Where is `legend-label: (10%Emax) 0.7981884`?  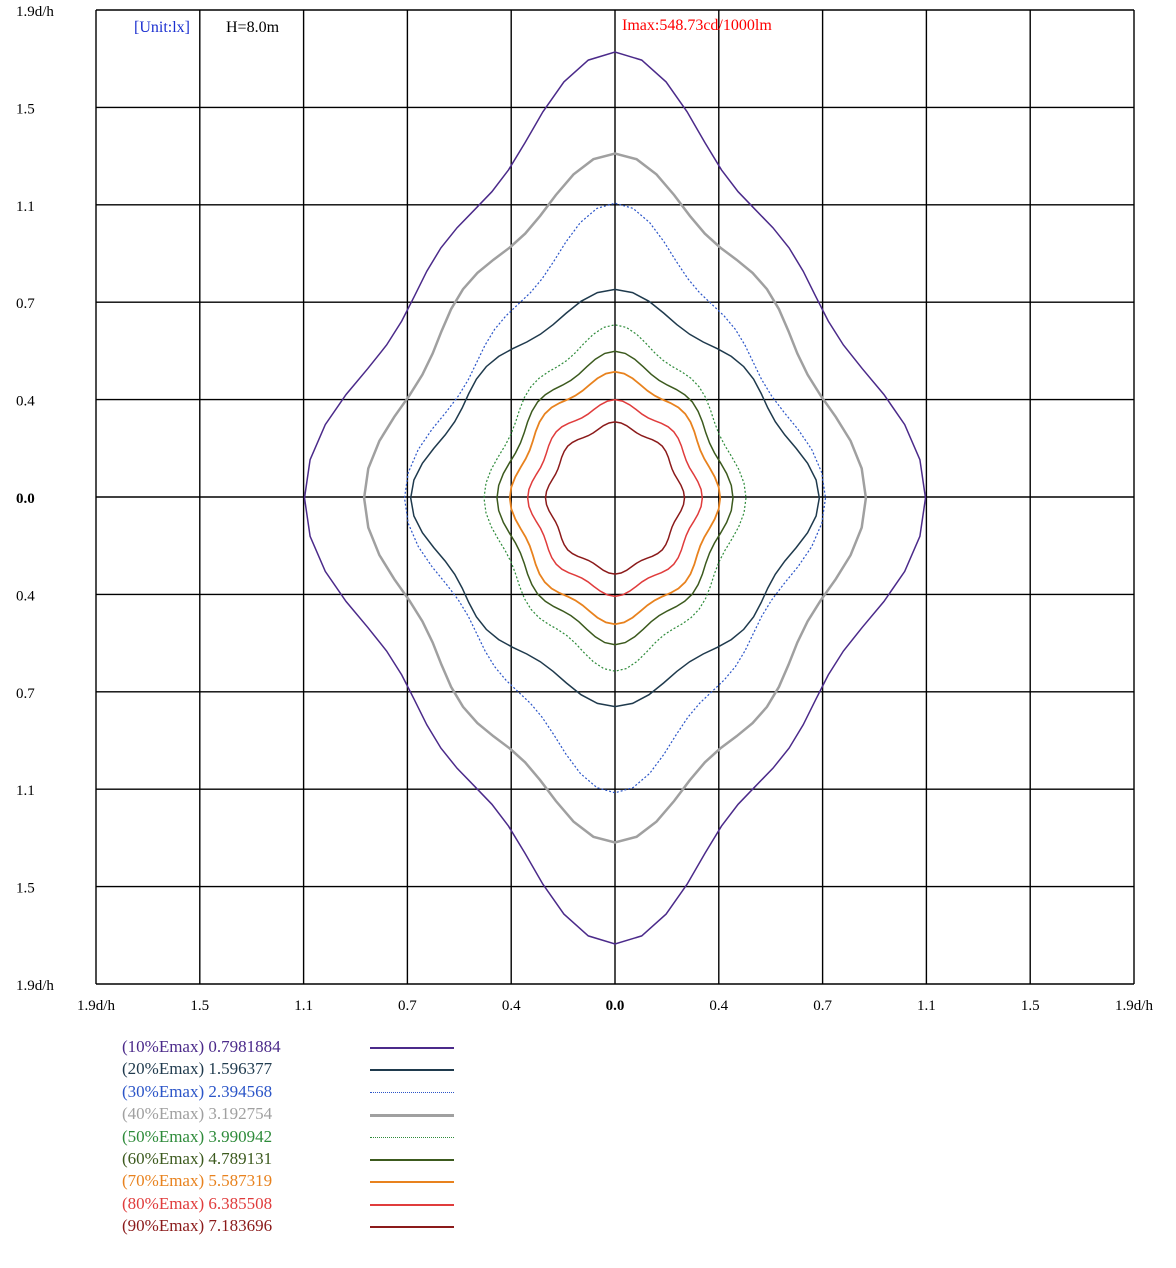 legend-label: (10%Emax) 0.7981884 is located at coordinates (201, 1046).